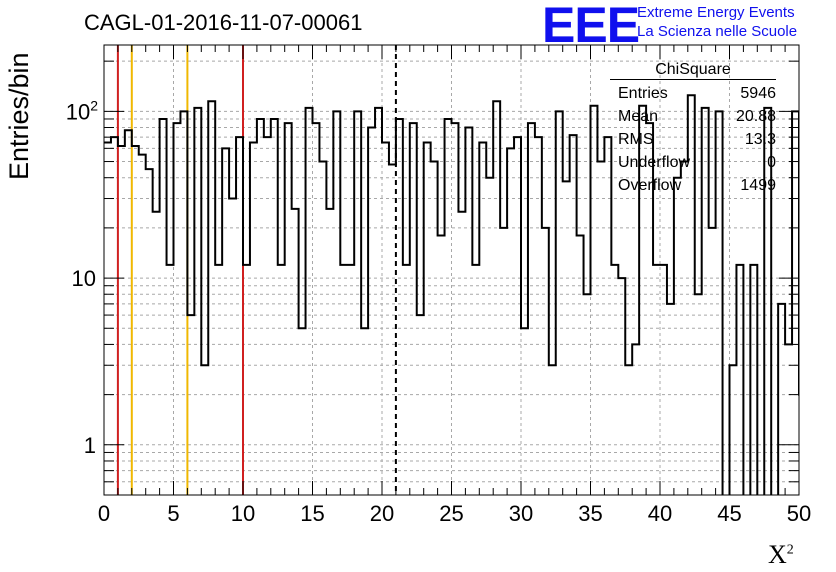 Image resolution: width=836 pixels, height=572 pixels. What do you see at coordinates (729, 513) in the screenshot?
I see `x-tick-label: 45` at bounding box center [729, 513].